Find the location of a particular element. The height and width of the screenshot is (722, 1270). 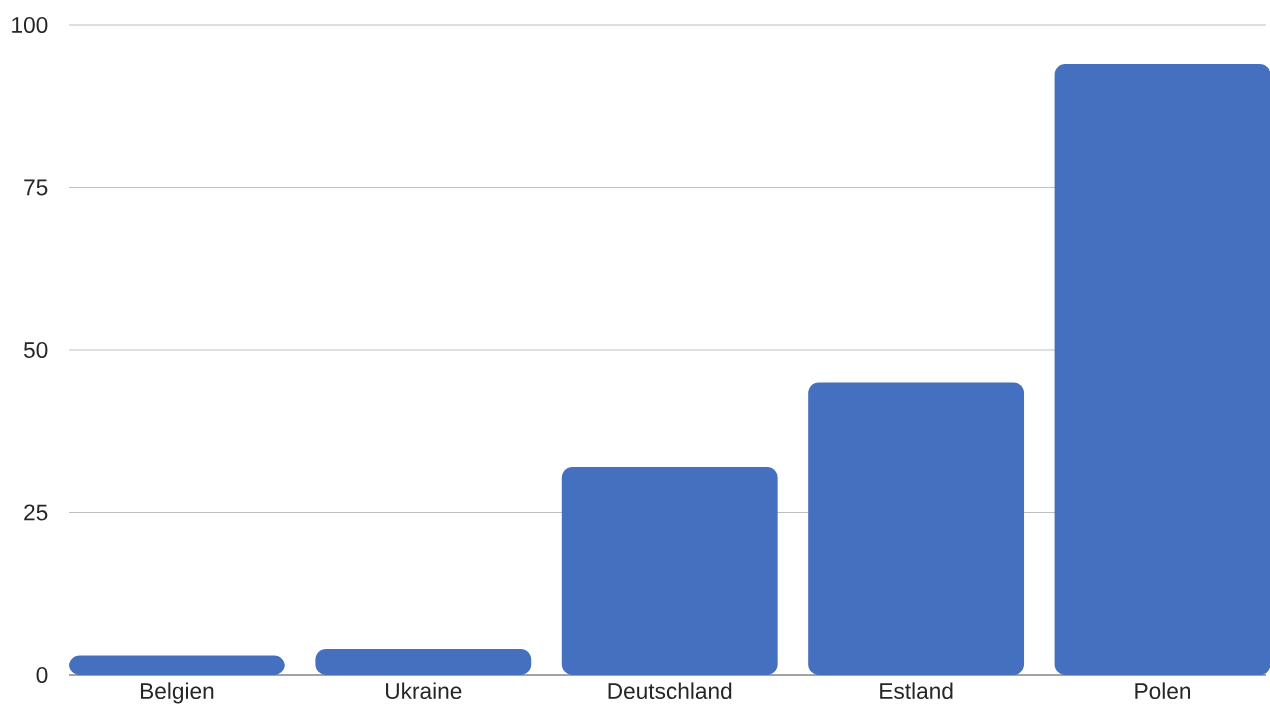

x-tick-label: Estland is located at coordinates (916, 691).